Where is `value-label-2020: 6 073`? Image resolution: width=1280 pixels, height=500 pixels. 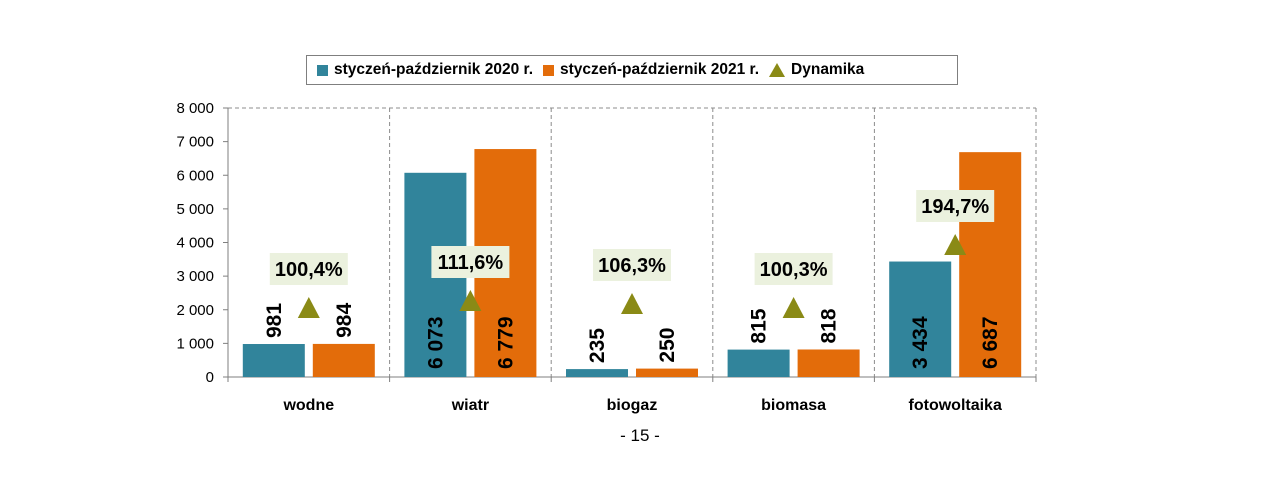
value-label-2020: 6 073 is located at coordinates (435, 342).